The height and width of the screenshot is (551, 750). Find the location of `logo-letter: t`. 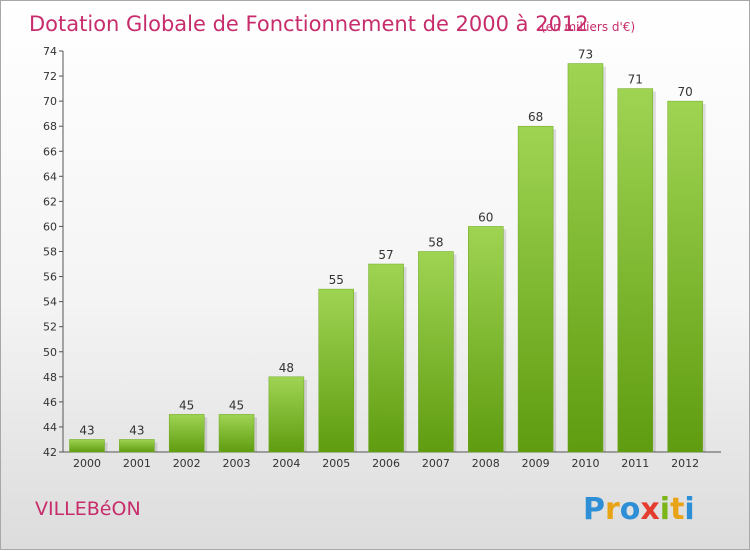

logo-letter: t is located at coordinates (677, 509).